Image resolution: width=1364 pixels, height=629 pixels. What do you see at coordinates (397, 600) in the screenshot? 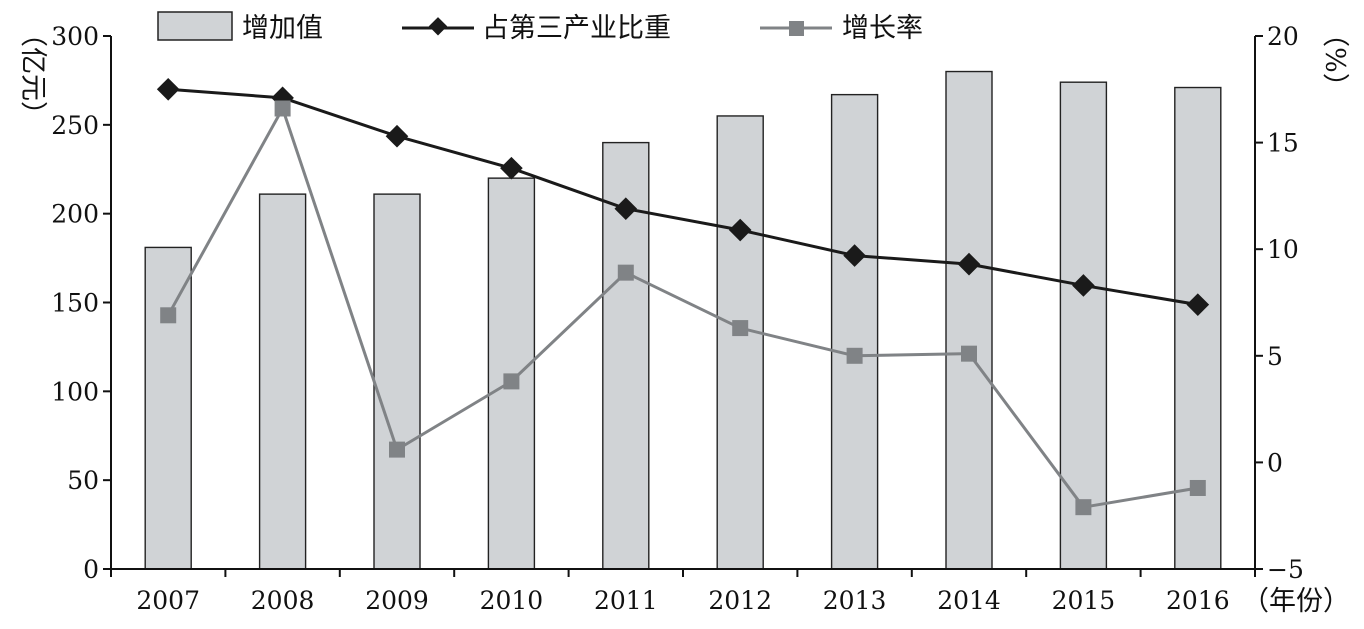
I see `x-tick-label-2009: 2009` at bounding box center [397, 600].